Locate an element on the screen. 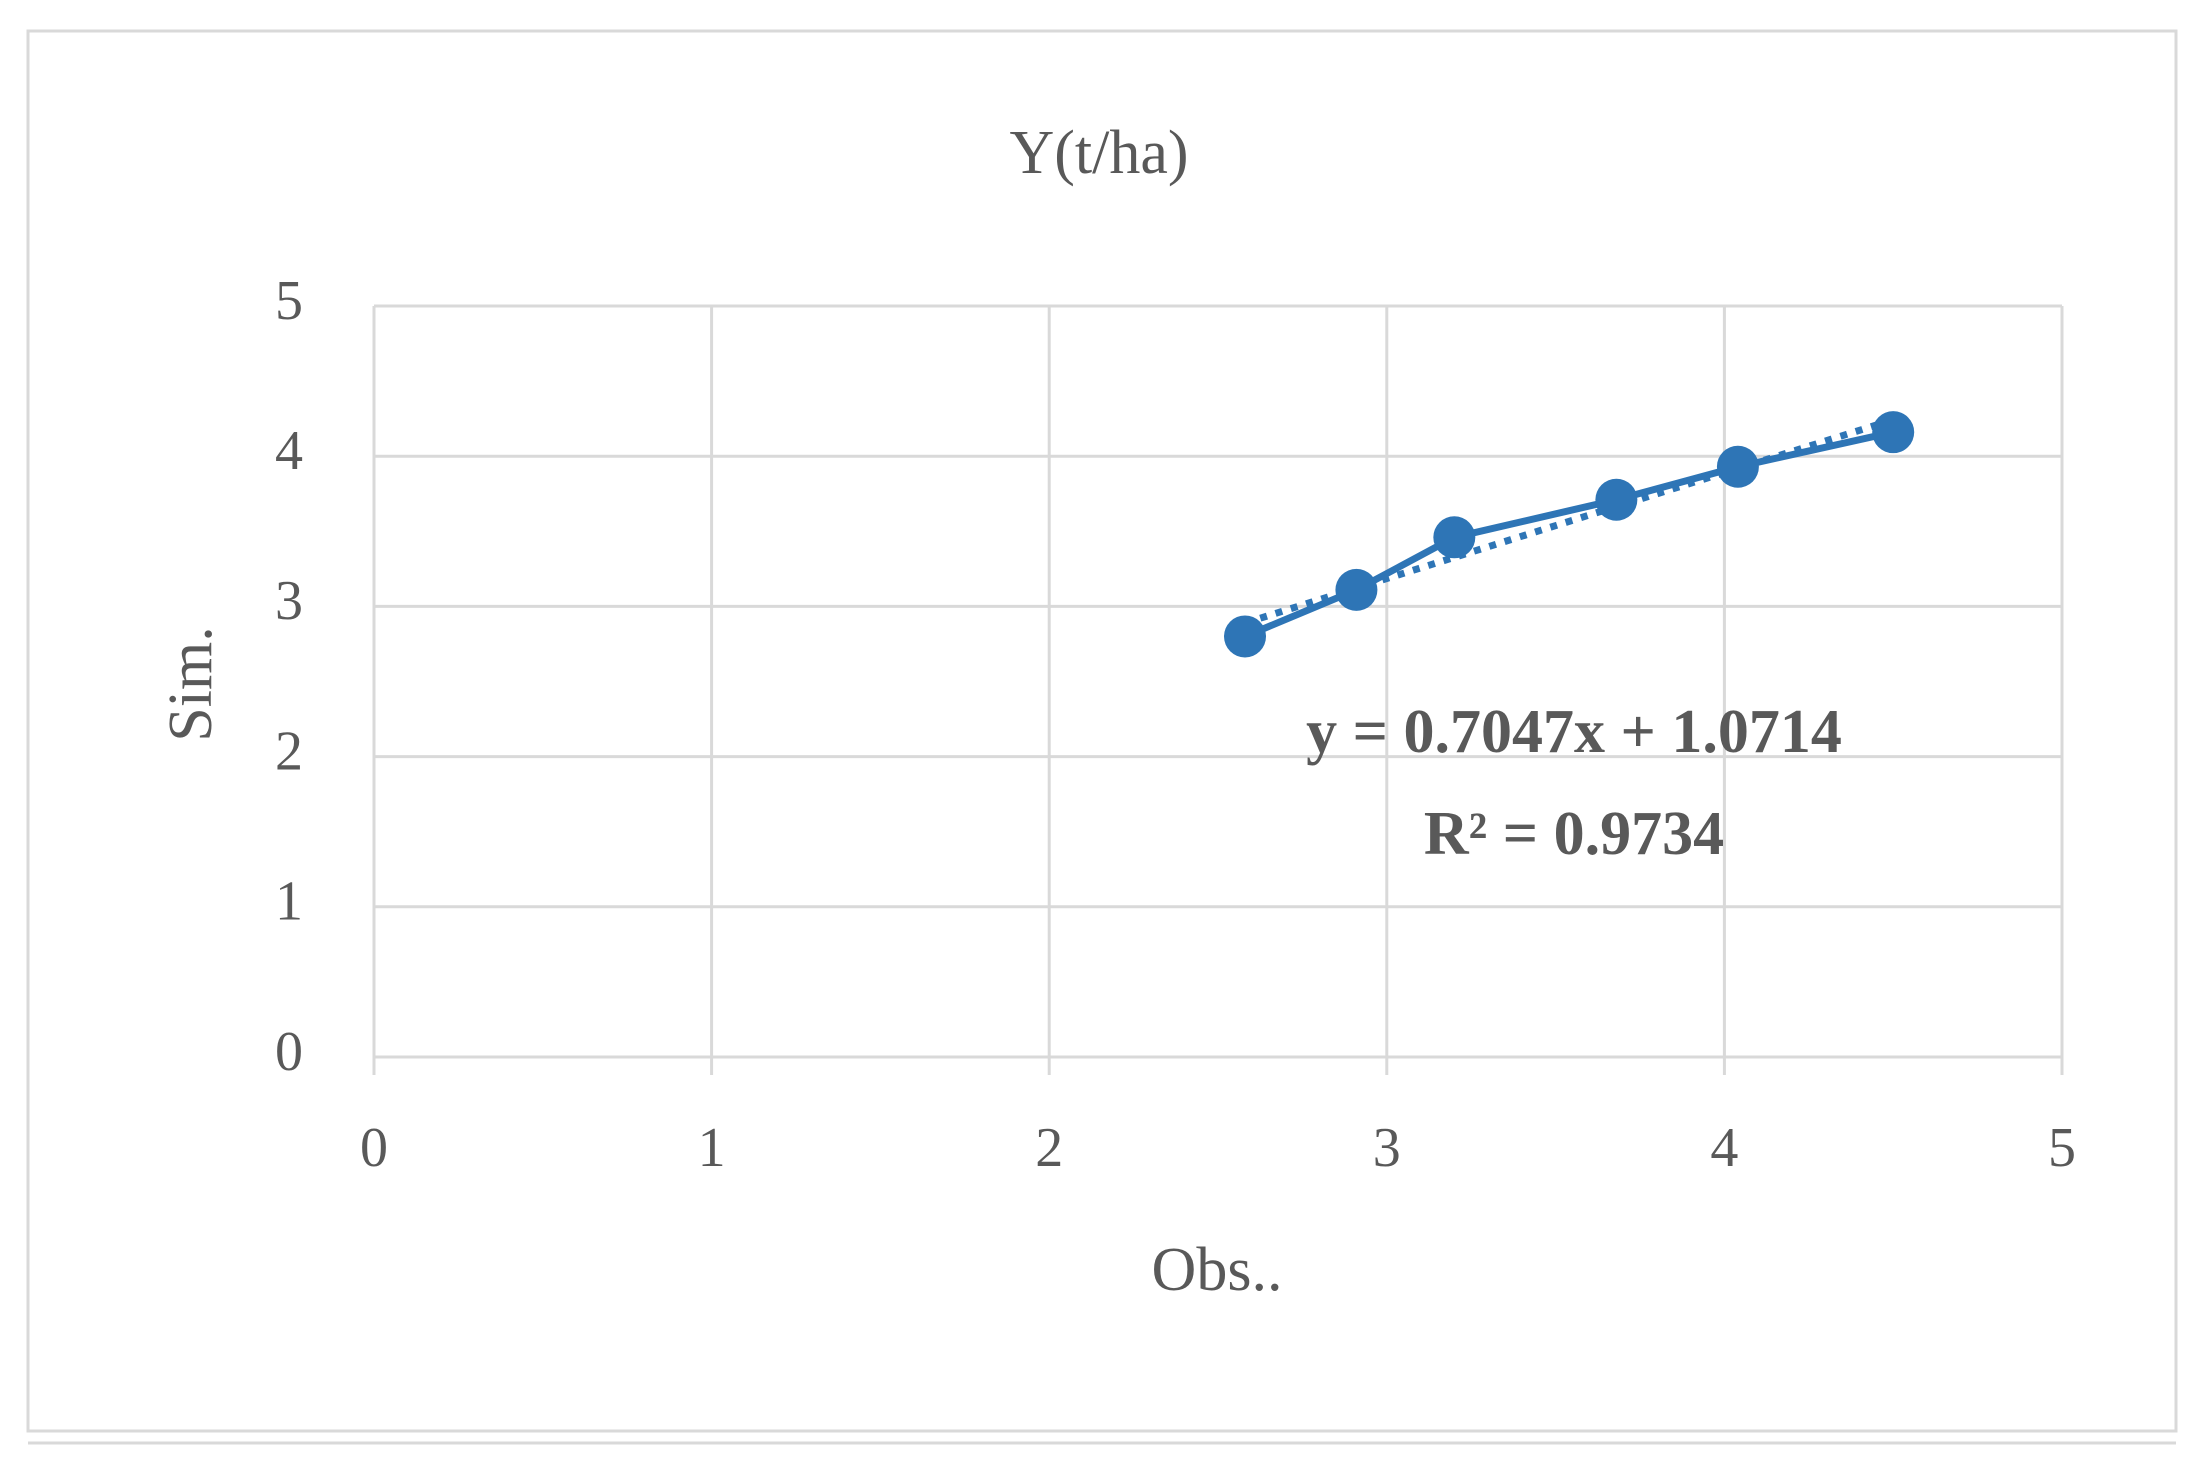  y-tick-label: 3 is located at coordinates (289, 601).